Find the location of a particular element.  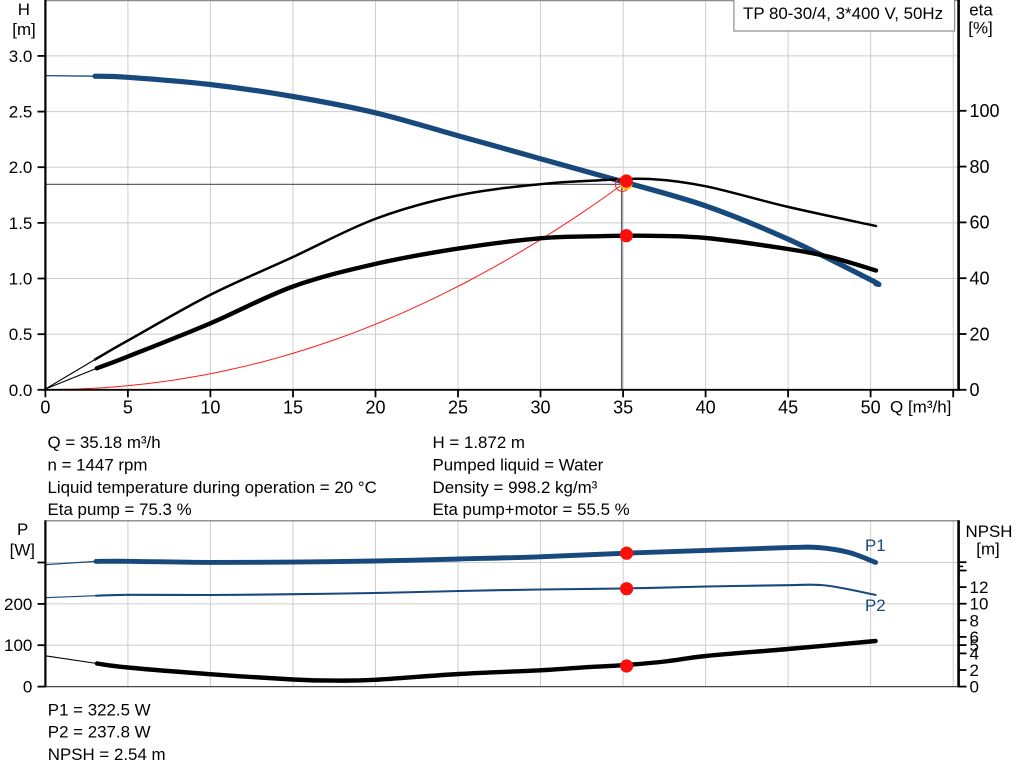

svg-text: NPSH = 2.54 m is located at coordinates (107, 754).